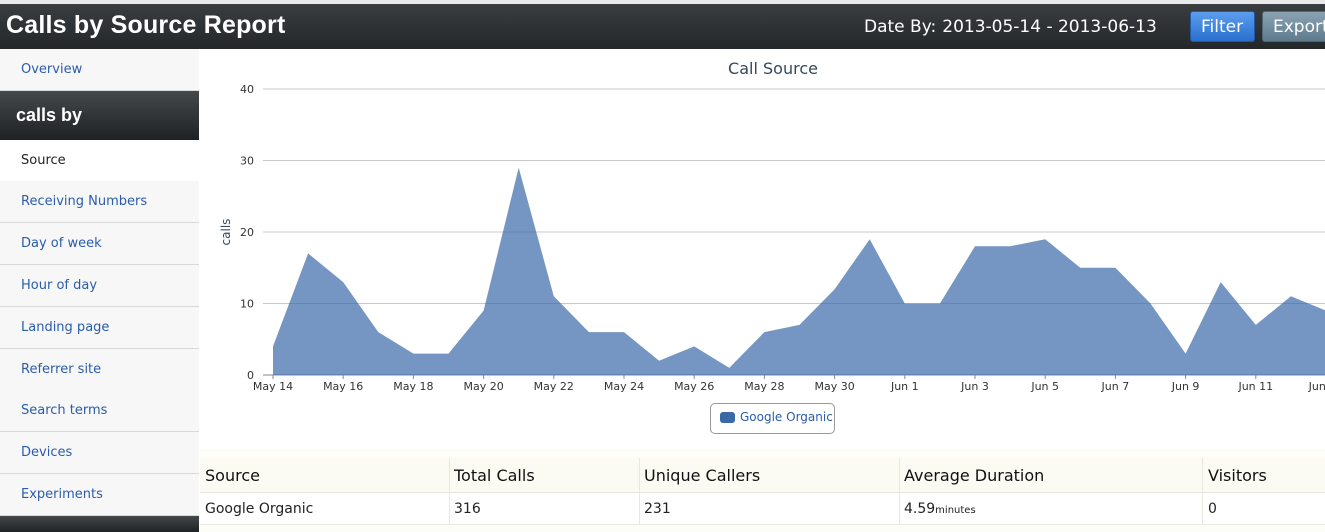 The height and width of the screenshot is (532, 1325). Describe the element at coordinates (43, 160) in the screenshot. I see `sidebar-item-label: Source` at that location.